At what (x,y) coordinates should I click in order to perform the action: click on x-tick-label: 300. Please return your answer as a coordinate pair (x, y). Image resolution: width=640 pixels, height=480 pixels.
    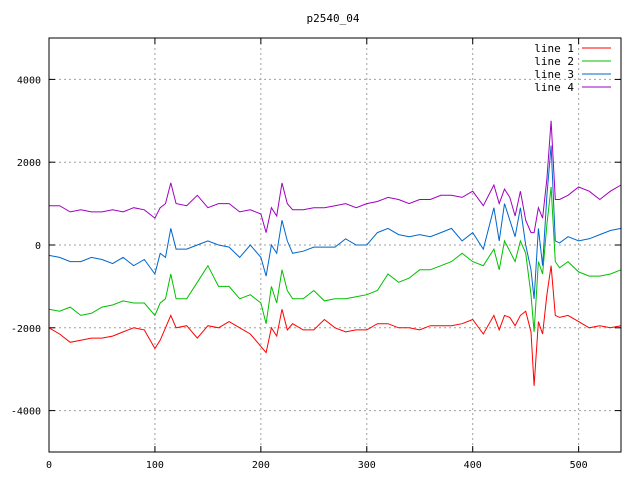
    Looking at the image, I should click on (367, 465).